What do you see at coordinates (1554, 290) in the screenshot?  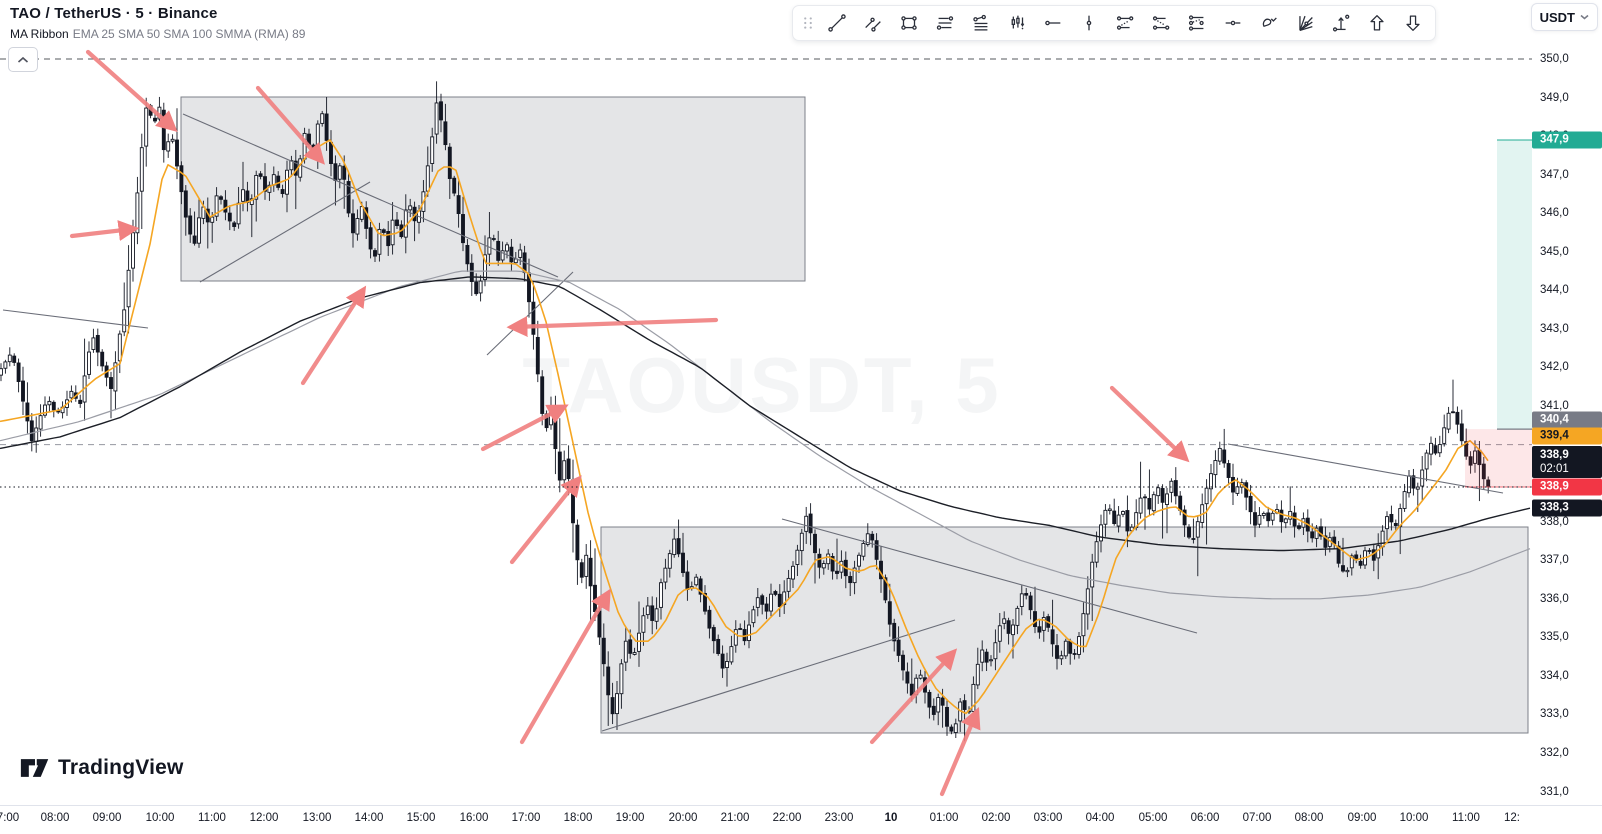 I see `price-tick: 344,0` at bounding box center [1554, 290].